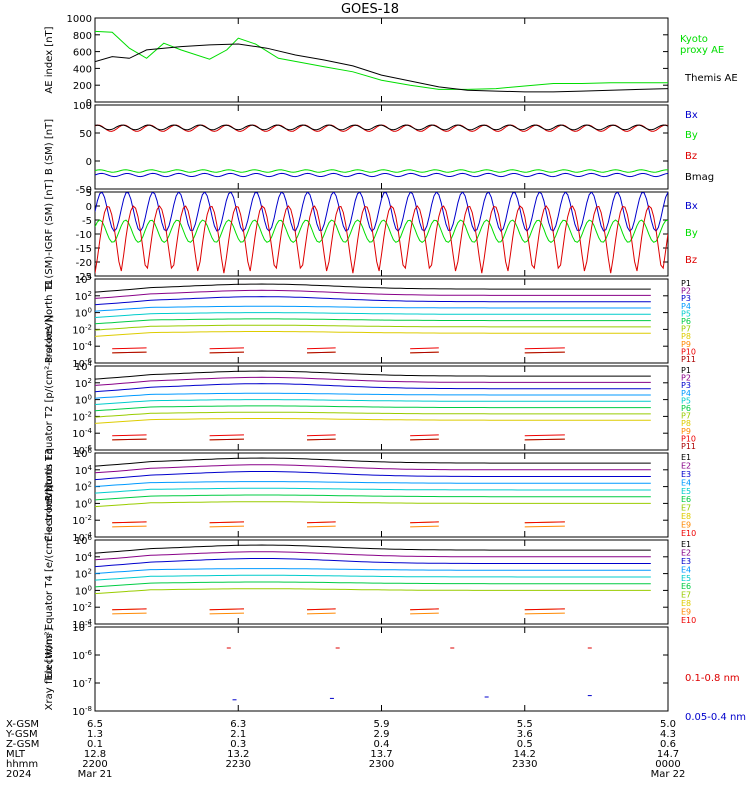  I want to click on channel-line-p6, so click(373, 321).